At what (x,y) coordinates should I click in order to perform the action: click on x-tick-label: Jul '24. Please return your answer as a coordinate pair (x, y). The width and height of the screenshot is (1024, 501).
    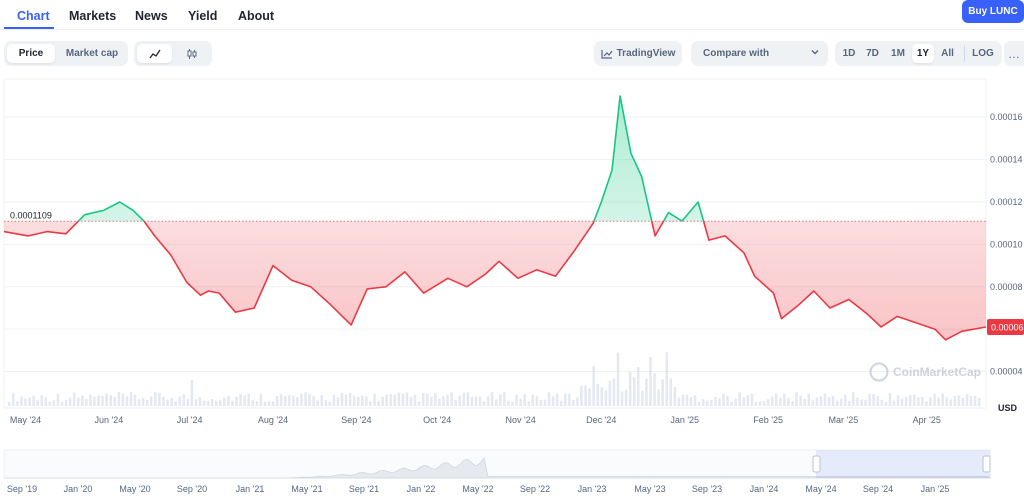
    Looking at the image, I should click on (190, 420).